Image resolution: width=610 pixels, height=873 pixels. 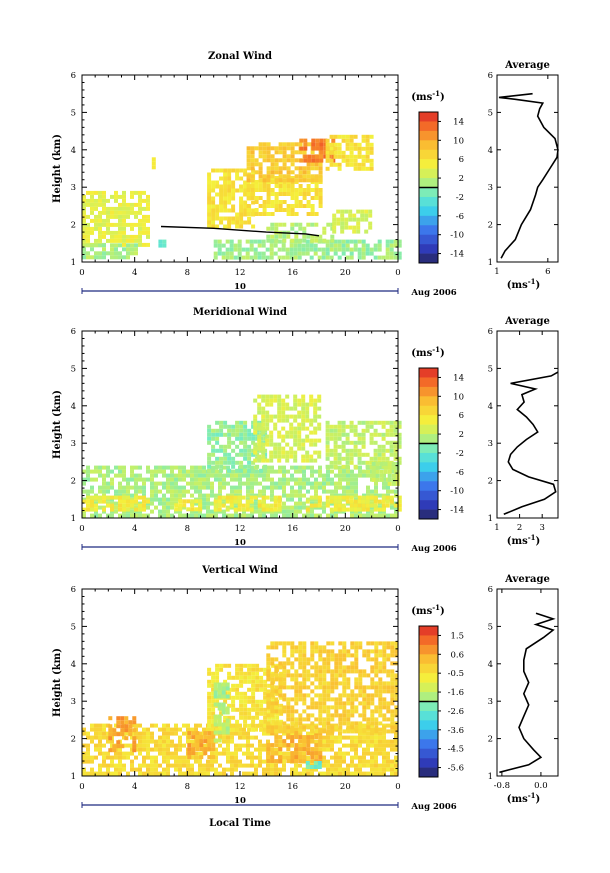 I want to click on profile-x-label-close: ), so click(x=538, y=799).